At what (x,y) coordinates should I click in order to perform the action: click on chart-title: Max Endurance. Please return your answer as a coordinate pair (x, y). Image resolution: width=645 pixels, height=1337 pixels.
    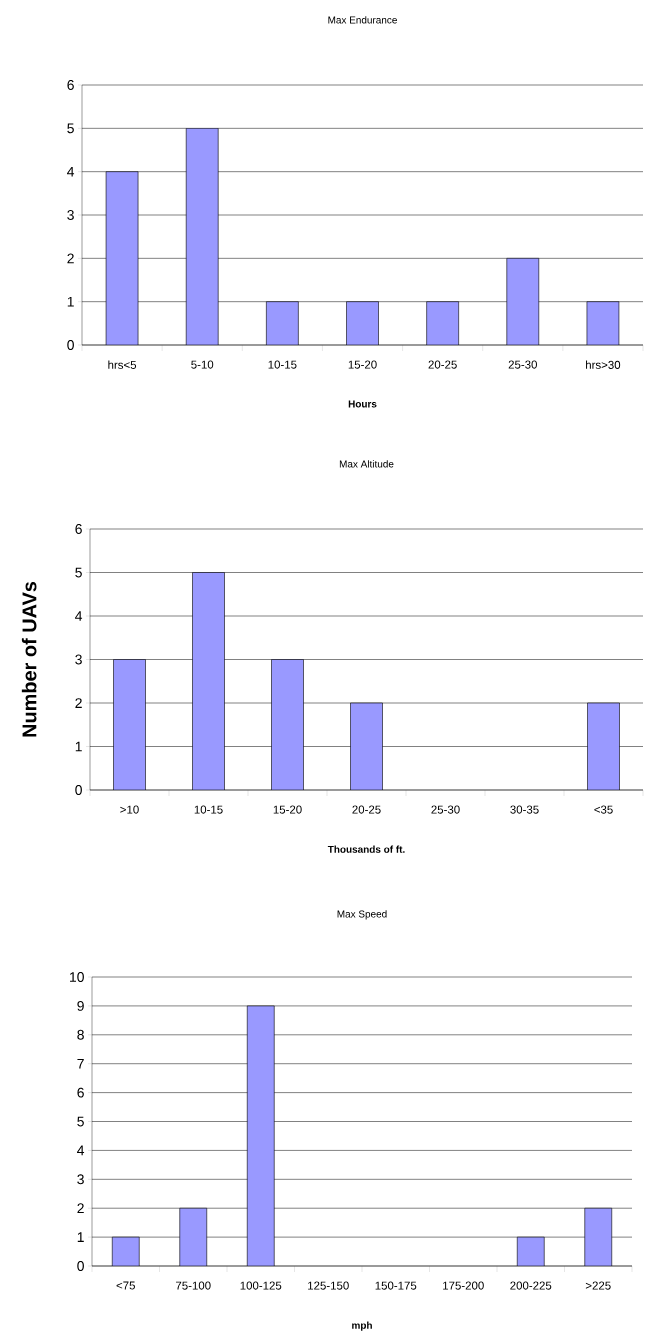
    Looking at the image, I should click on (362, 20).